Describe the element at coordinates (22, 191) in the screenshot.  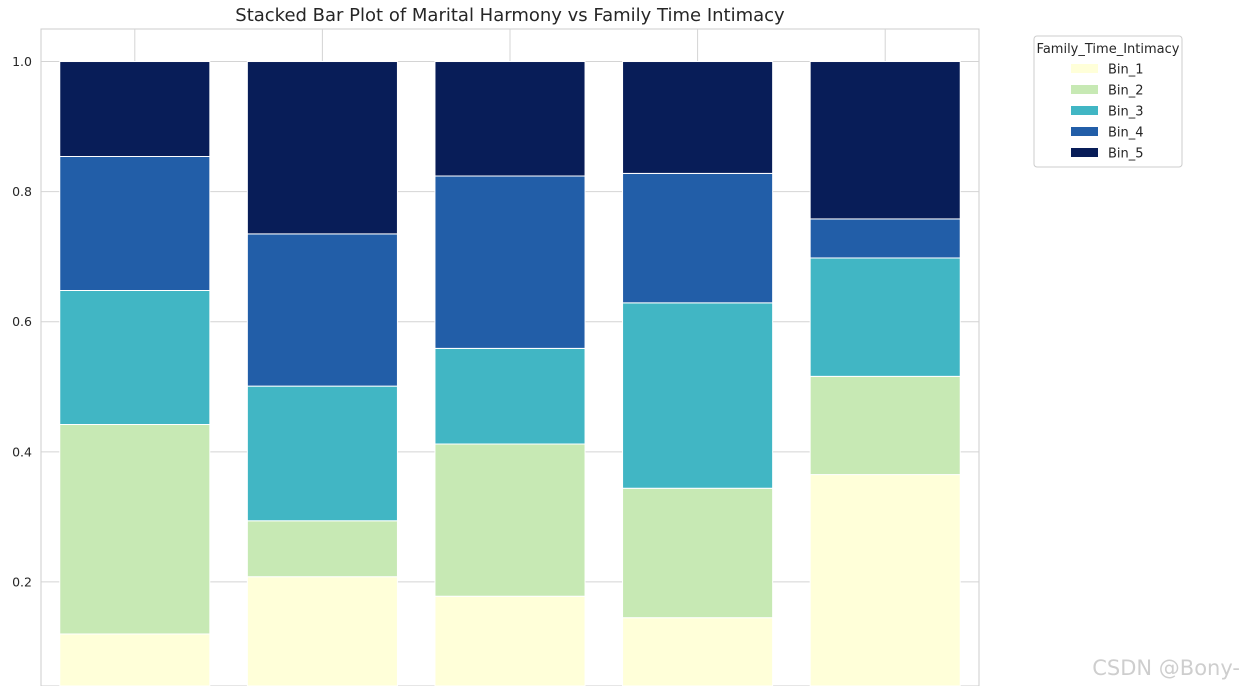
I see `y-tick-label: 0.8` at that location.